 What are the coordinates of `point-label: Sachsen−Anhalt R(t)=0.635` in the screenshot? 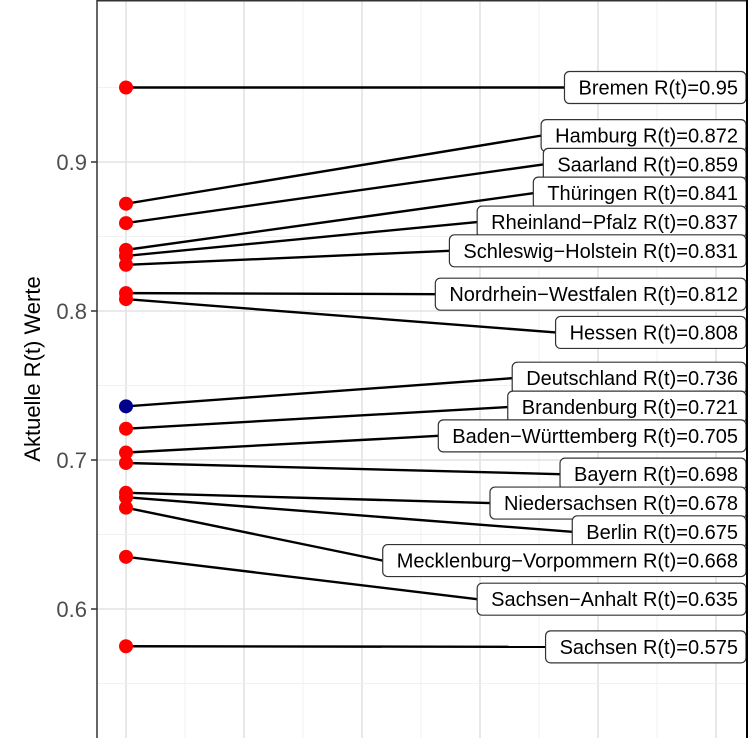 It's located at (611, 599).